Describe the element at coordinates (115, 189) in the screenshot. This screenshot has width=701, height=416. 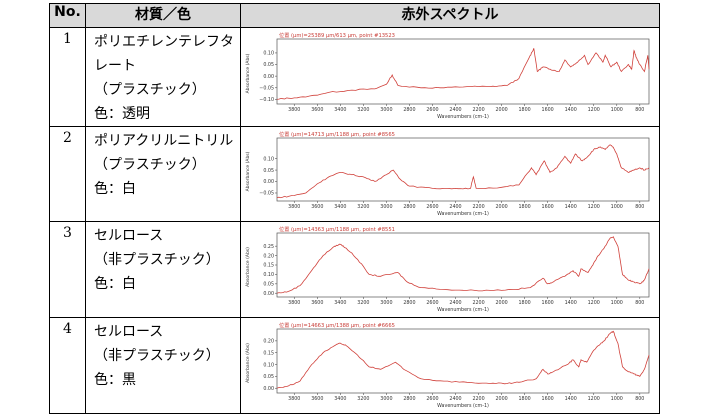
I see `material-line: 色：白` at that location.